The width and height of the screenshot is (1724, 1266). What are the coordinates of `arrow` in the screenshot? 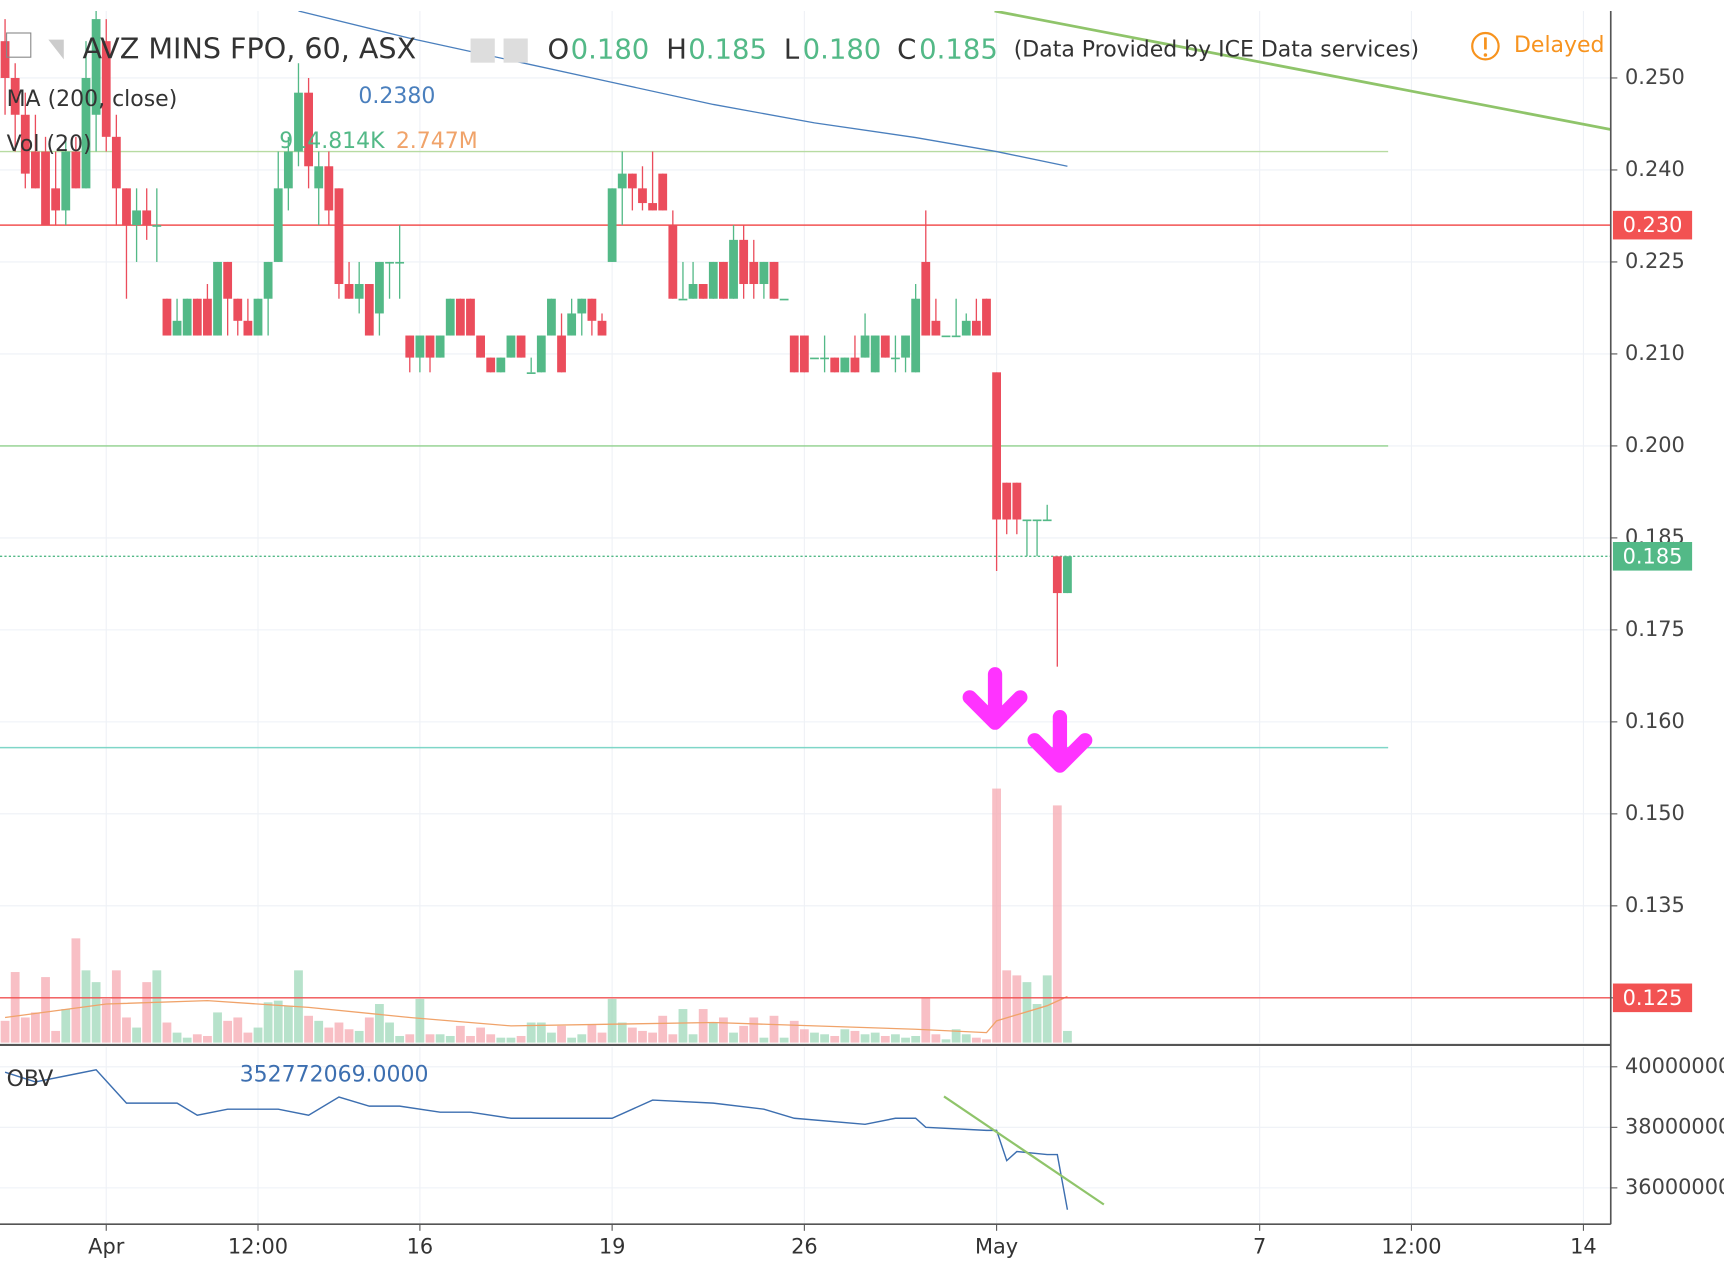 It's located at (1060, 741).